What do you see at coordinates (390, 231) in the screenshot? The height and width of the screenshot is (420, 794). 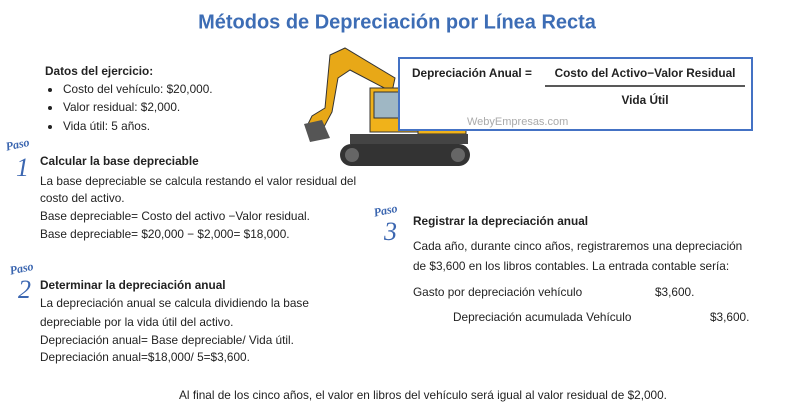 I see `step-number: 3` at bounding box center [390, 231].